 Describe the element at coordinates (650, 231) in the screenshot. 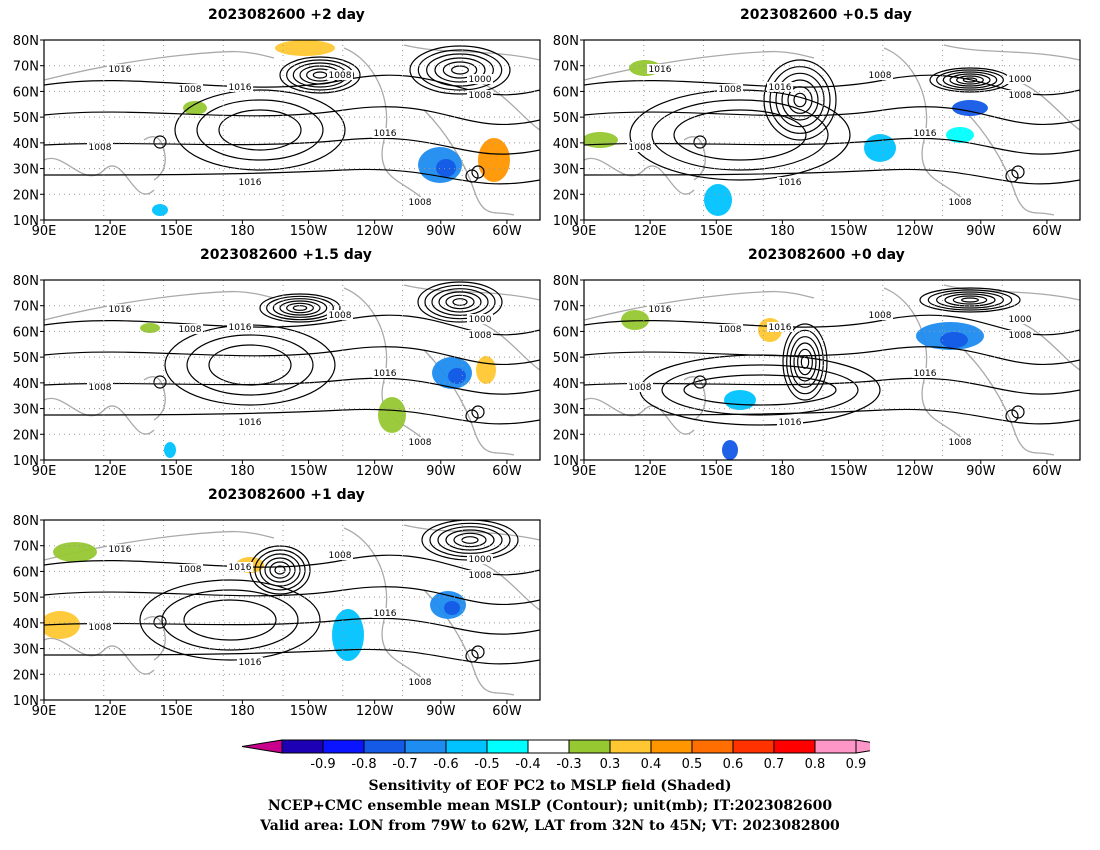

I see `lon-tick-label: 120E` at that location.